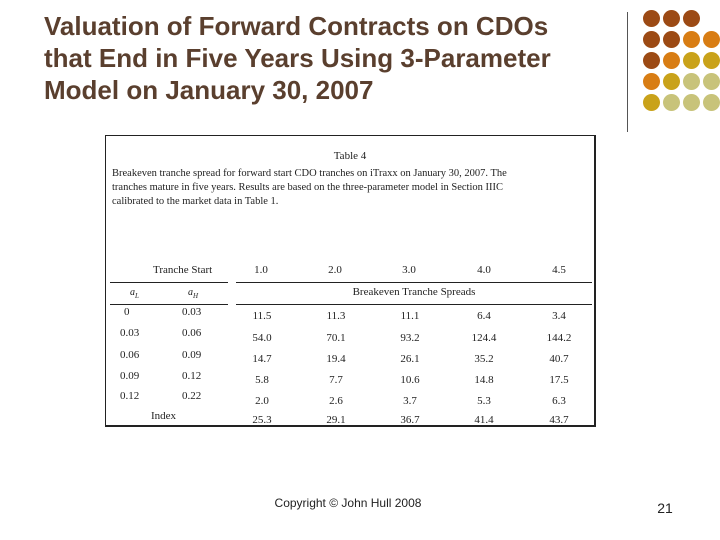  I want to click on spread-cell: 54.0, so click(262, 338).